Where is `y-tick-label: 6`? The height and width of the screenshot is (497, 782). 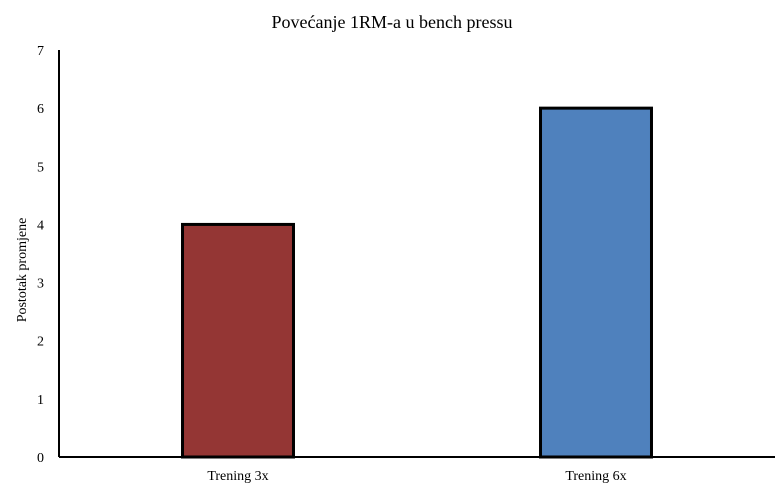 y-tick-label: 6 is located at coordinates (40, 109).